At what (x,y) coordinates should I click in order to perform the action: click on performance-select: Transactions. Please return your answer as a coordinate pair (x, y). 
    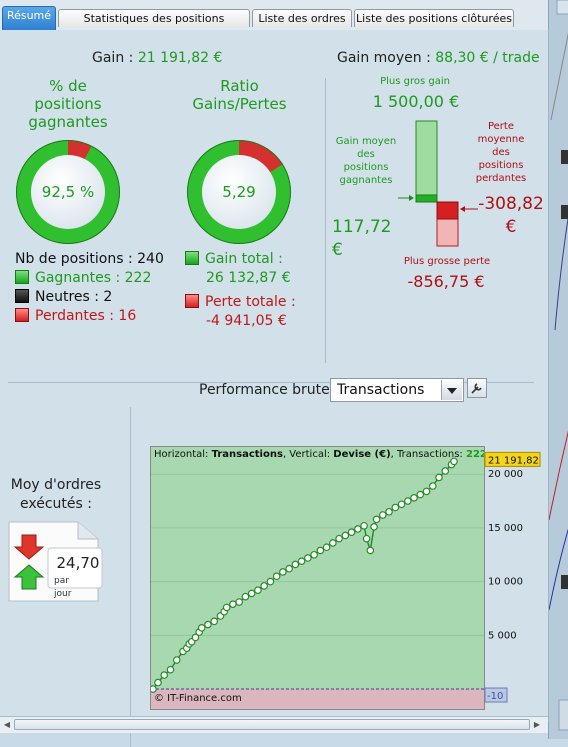
    Looking at the image, I should click on (397, 390).